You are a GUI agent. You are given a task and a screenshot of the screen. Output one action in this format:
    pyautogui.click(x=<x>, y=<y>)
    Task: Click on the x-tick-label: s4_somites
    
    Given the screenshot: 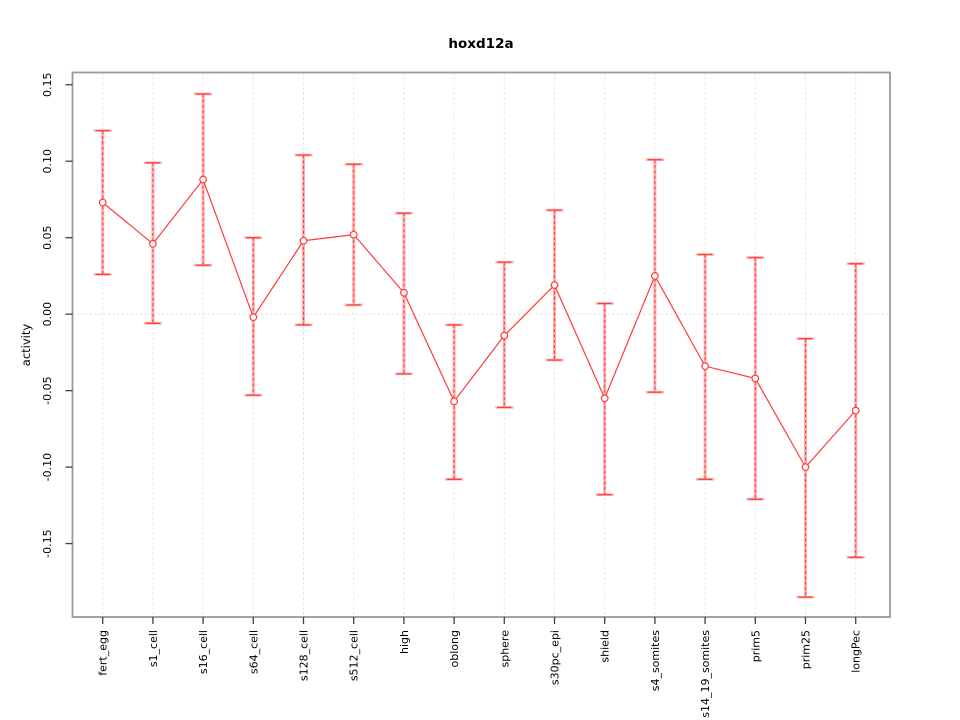 What is the action you would take?
    pyautogui.click(x=655, y=661)
    